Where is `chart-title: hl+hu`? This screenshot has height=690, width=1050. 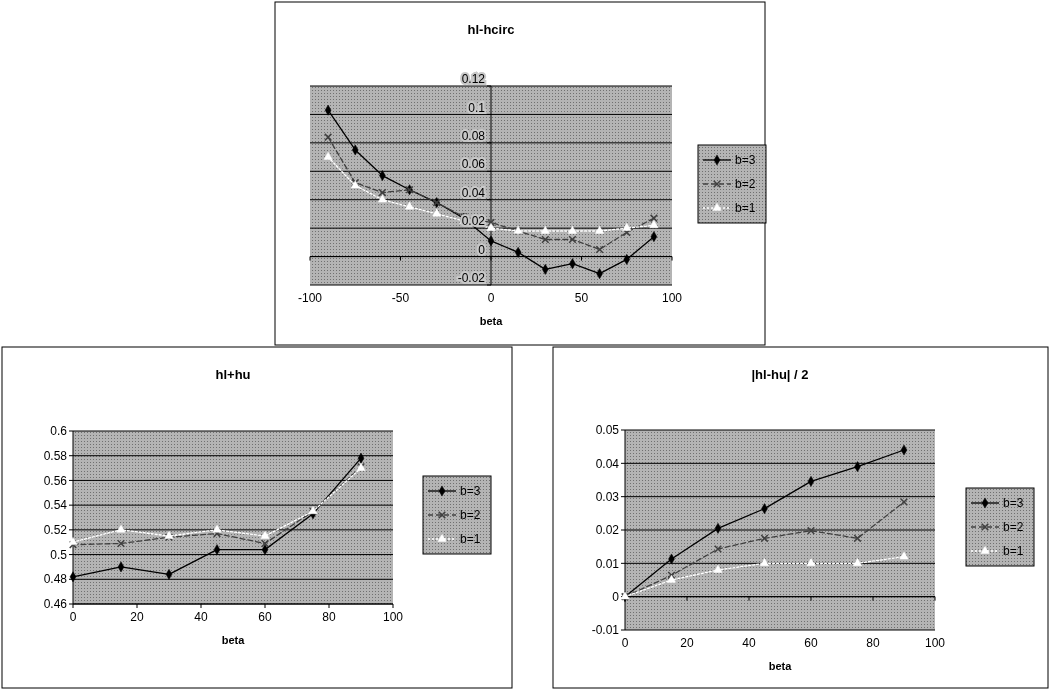
chart-title: hl+hu is located at coordinates (233, 374).